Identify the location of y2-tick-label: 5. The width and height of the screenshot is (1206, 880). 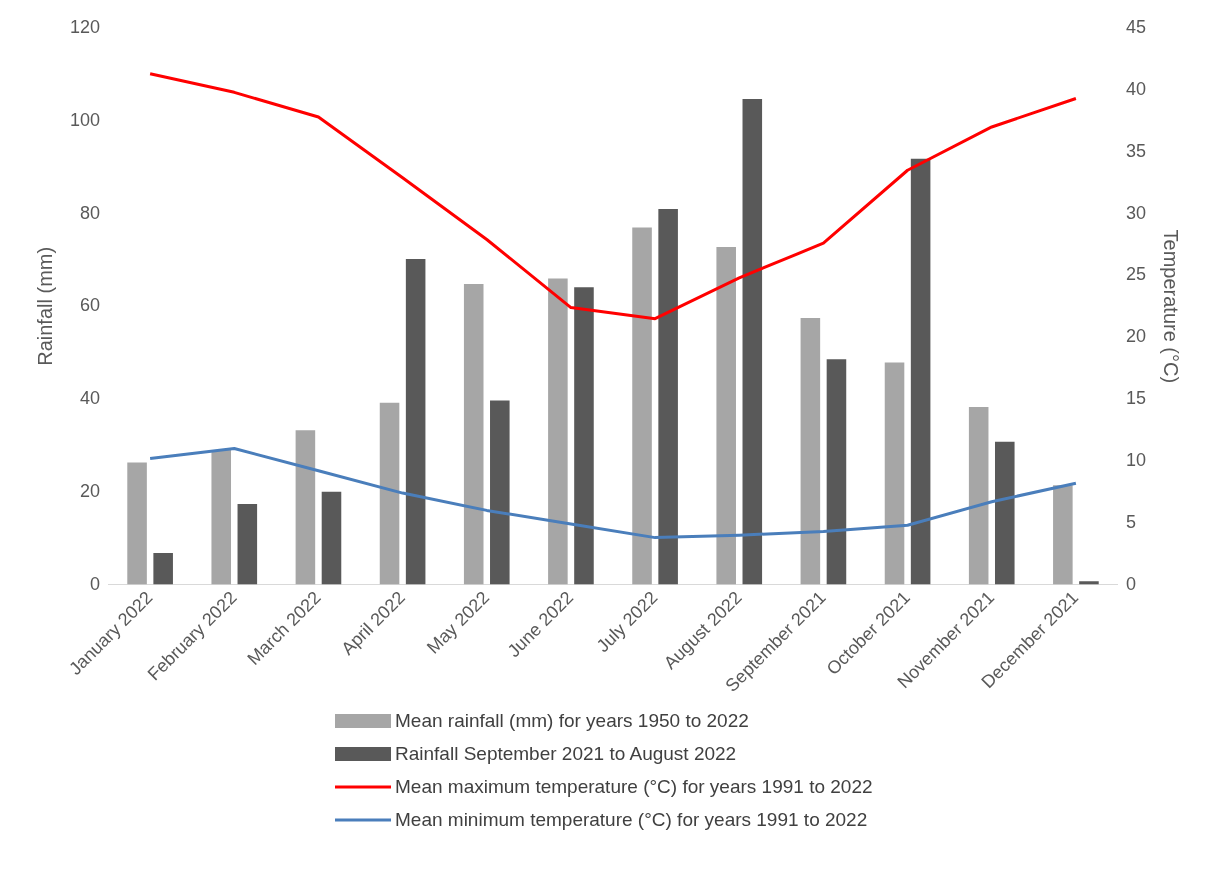
(1130, 521).